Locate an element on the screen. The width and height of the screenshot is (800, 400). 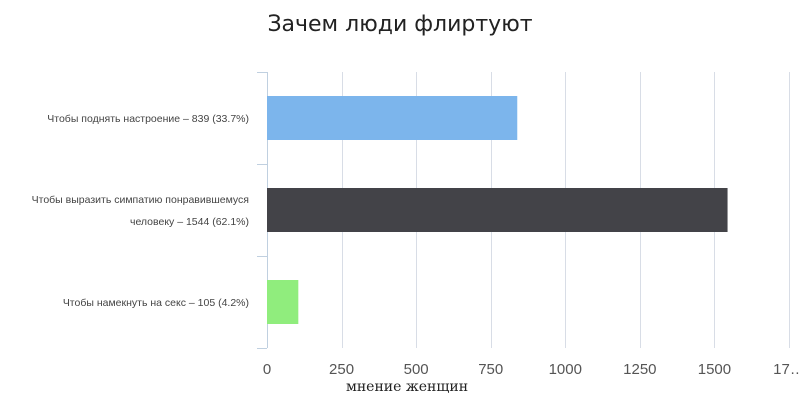
x-tick-label: 250 is located at coordinates (341, 369).